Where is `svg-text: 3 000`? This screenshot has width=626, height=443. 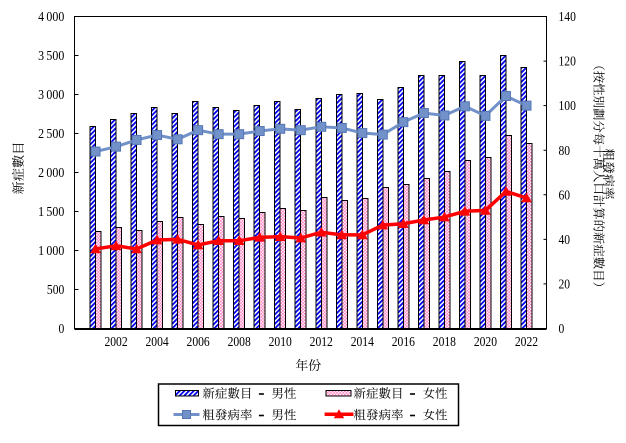 svg-text: 3 000 is located at coordinates (51, 95).